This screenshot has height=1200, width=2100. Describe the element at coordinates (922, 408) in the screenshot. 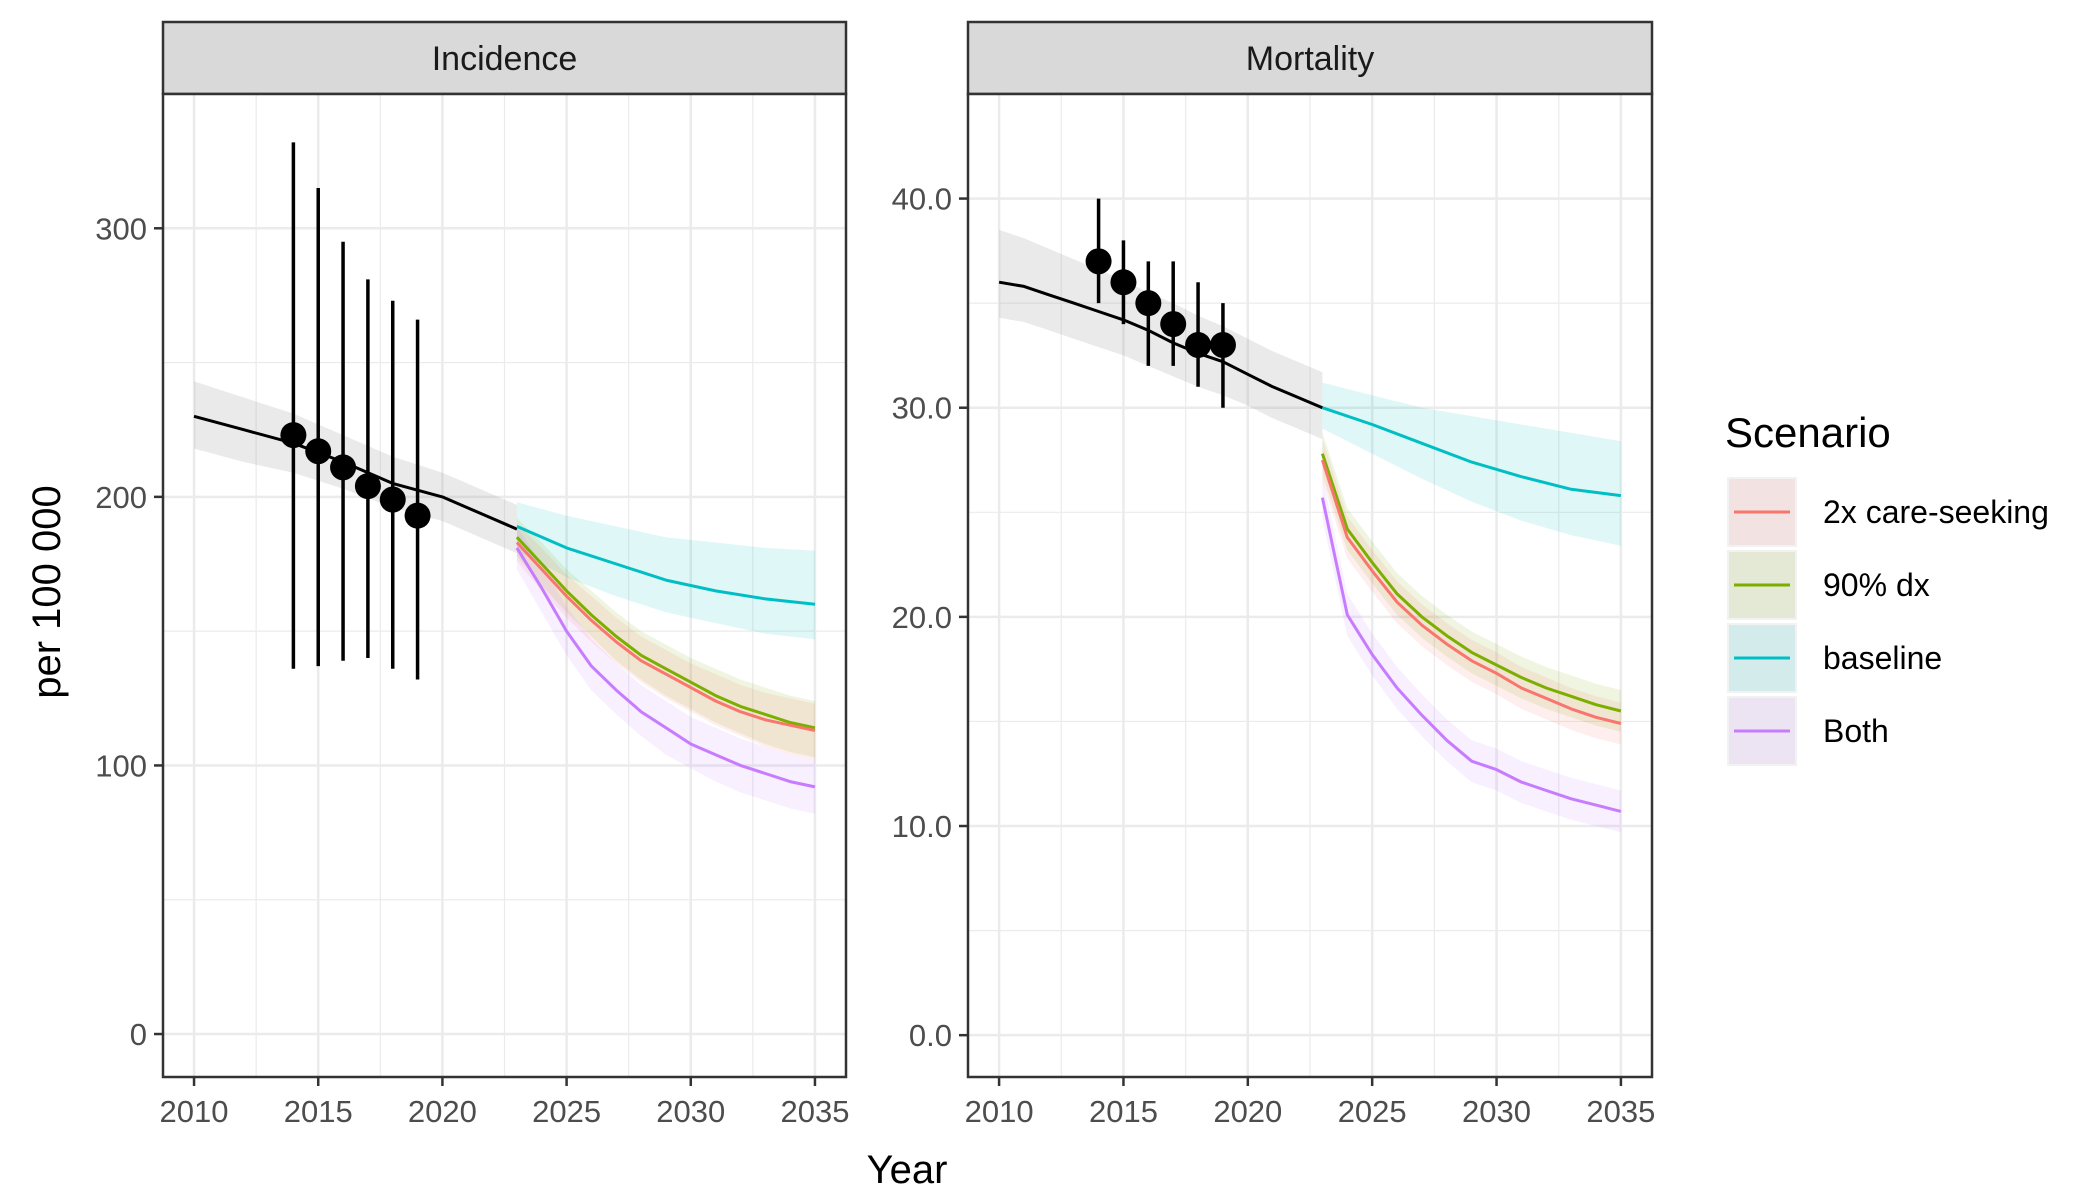

I see `mortality-y-tick-label: 30.0` at that location.